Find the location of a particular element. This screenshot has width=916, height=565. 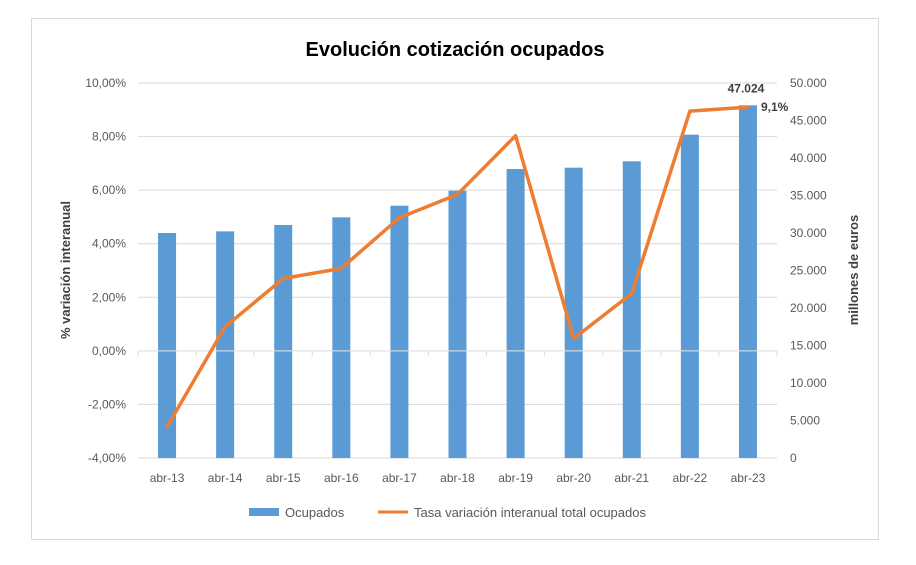

y-left-tick-label: 10,00% is located at coordinates (105, 83).